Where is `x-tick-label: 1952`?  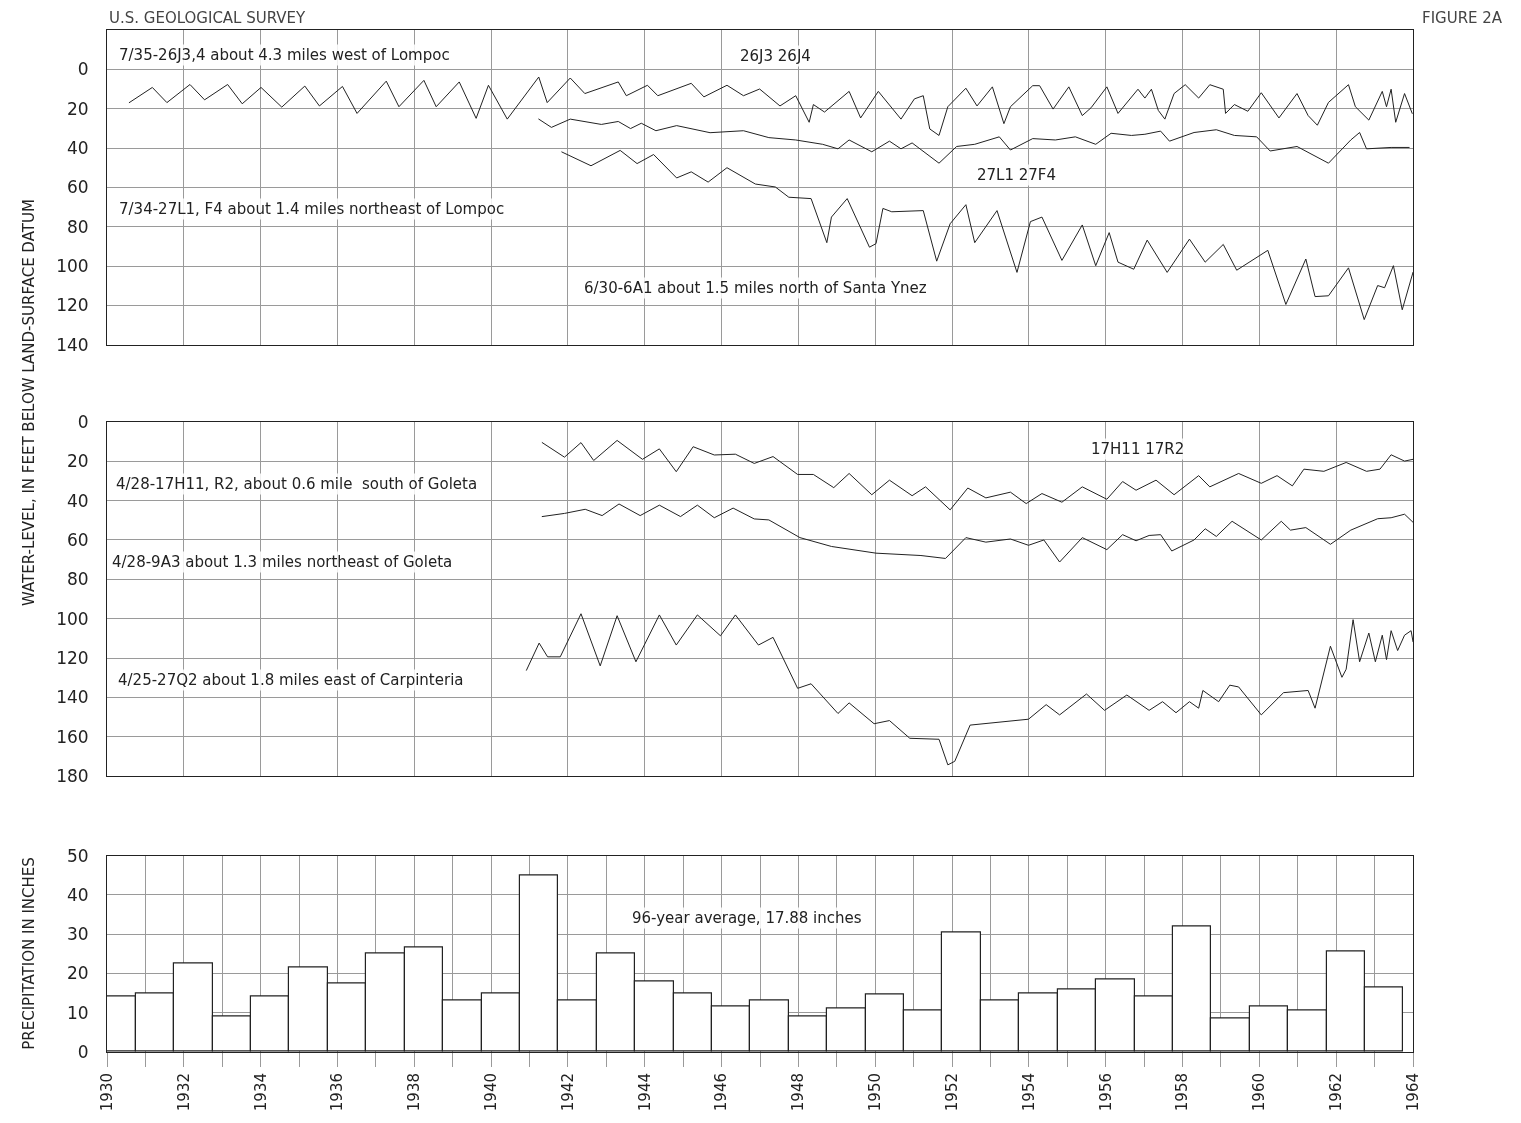
x-tick-label: 1952 is located at coordinates (951, 1092).